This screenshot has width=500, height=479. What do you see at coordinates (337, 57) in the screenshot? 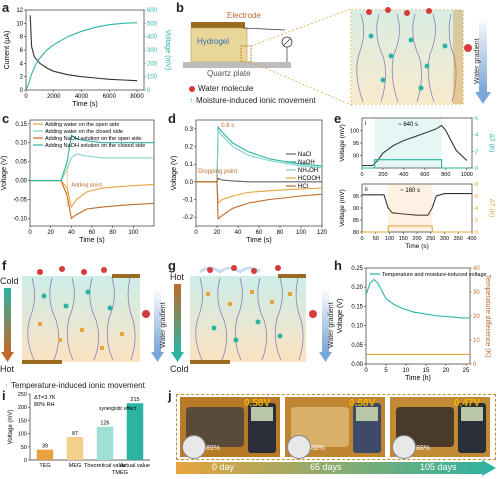
I see `schematic-b-drawing` at bounding box center [337, 57].